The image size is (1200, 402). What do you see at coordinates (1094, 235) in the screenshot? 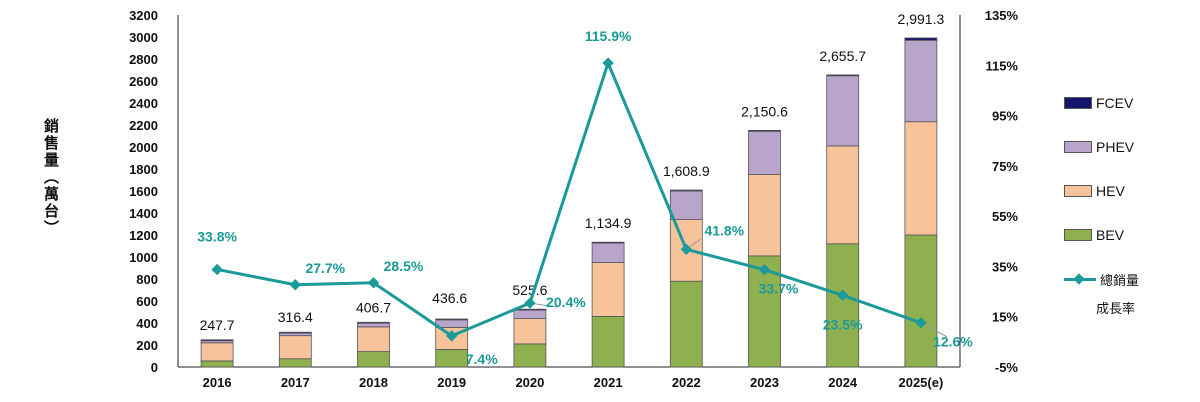
I see `legend-bev: BEV` at bounding box center [1094, 235].